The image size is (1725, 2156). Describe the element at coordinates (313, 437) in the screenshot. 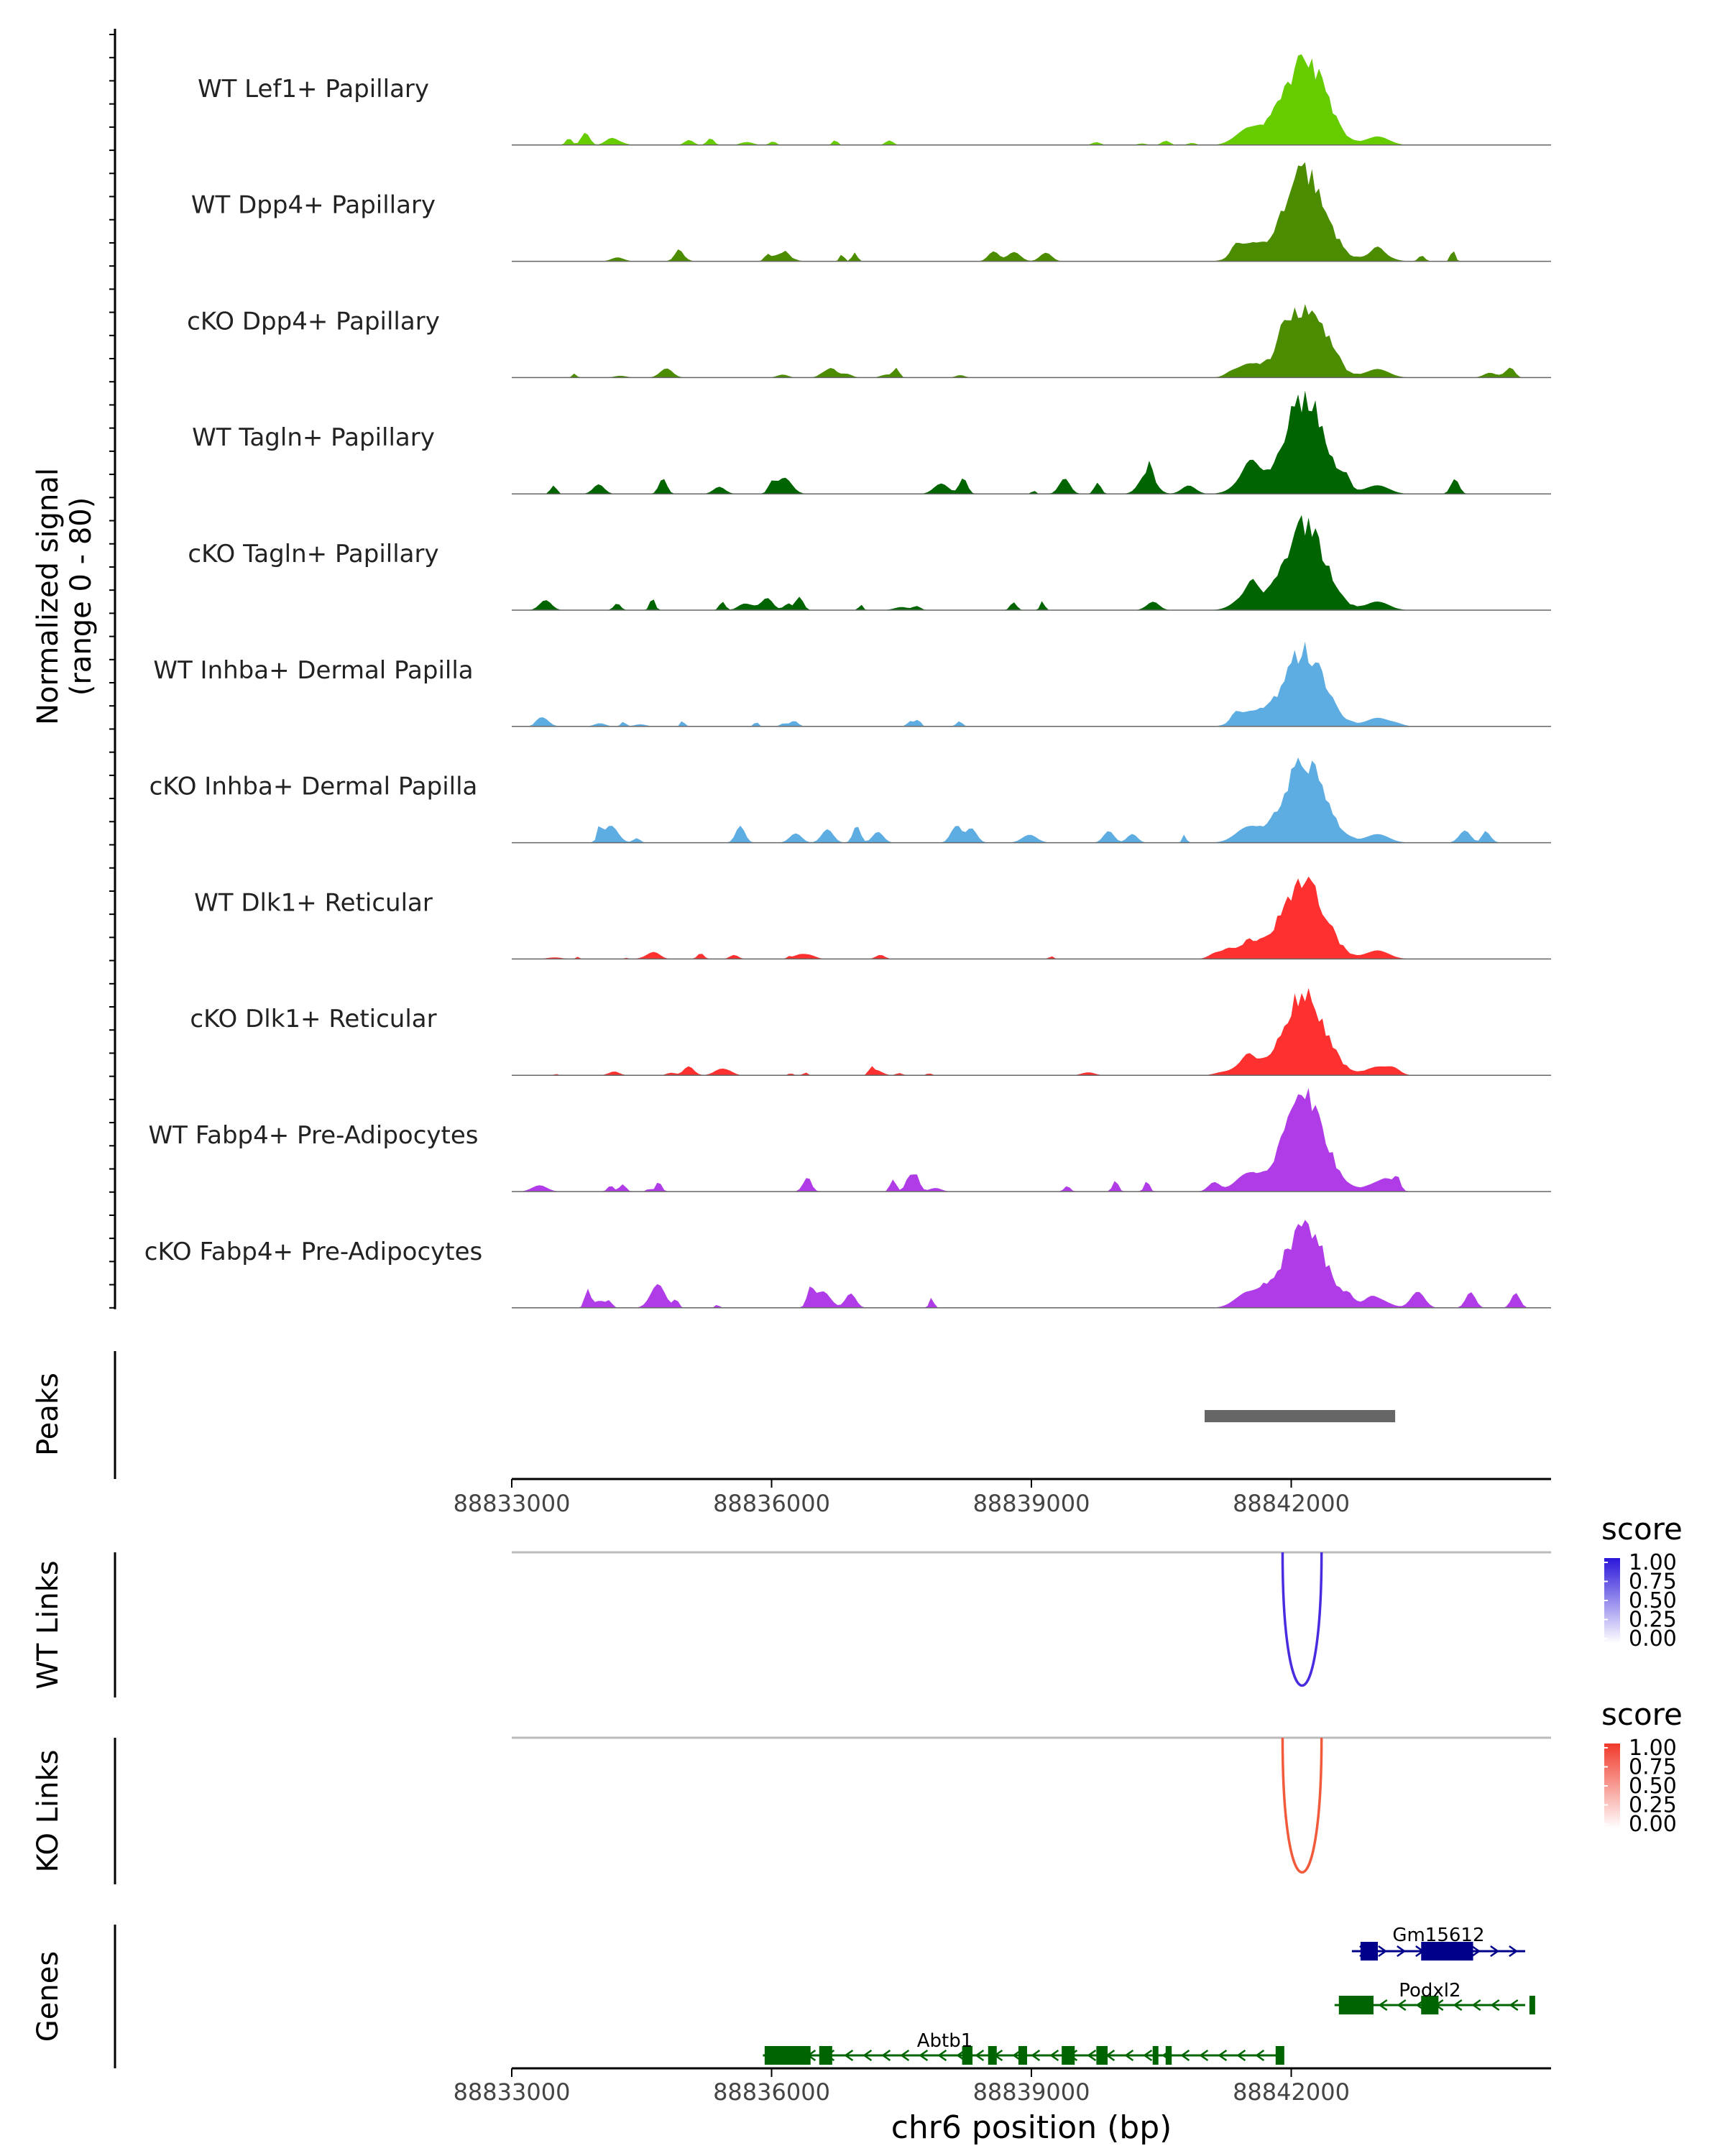

I see `track-label: WT Tagln+ Papillary` at that location.